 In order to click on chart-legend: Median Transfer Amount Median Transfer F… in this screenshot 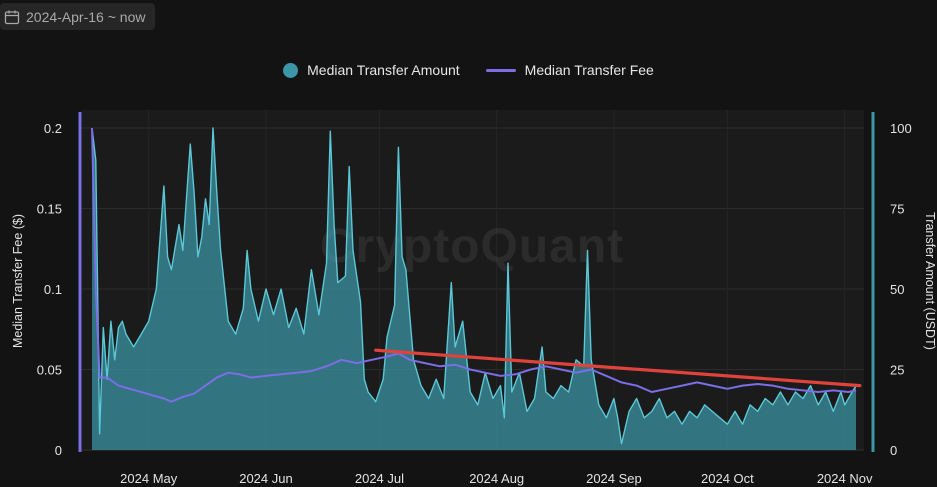, I will do `click(468, 70)`.